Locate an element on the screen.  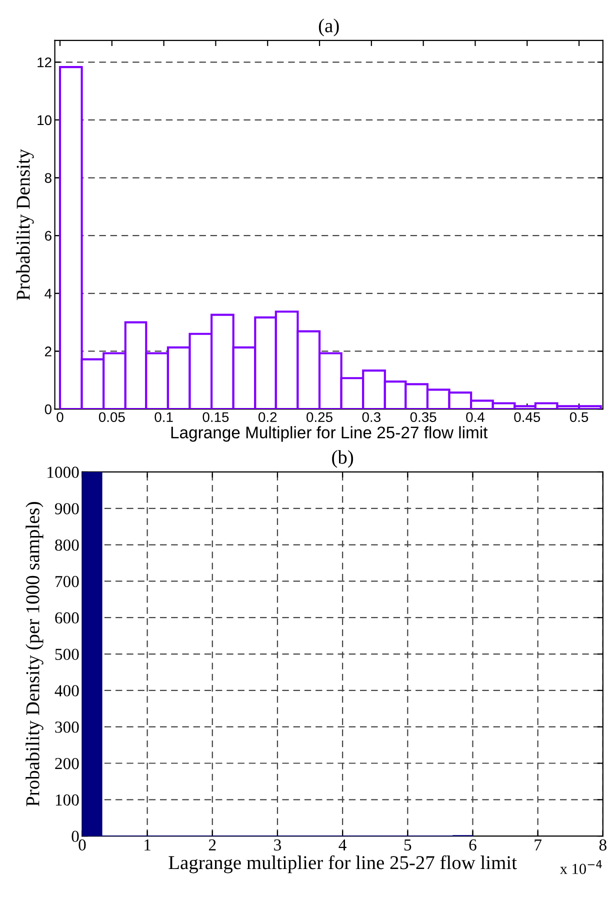
y-tick-label: 100 is located at coordinates (67, 800).